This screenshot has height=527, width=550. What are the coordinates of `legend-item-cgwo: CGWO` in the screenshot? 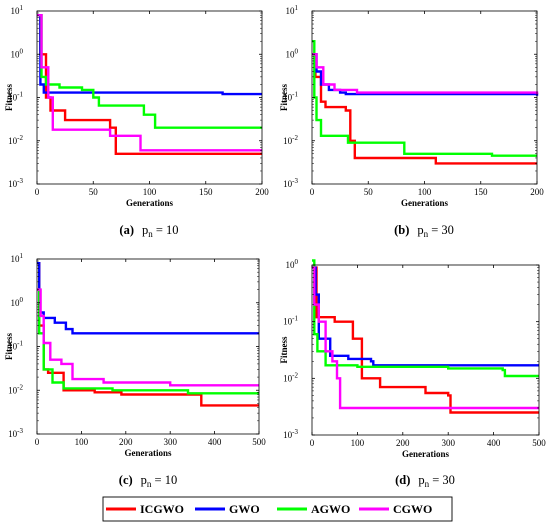 It's located at (395, 509).